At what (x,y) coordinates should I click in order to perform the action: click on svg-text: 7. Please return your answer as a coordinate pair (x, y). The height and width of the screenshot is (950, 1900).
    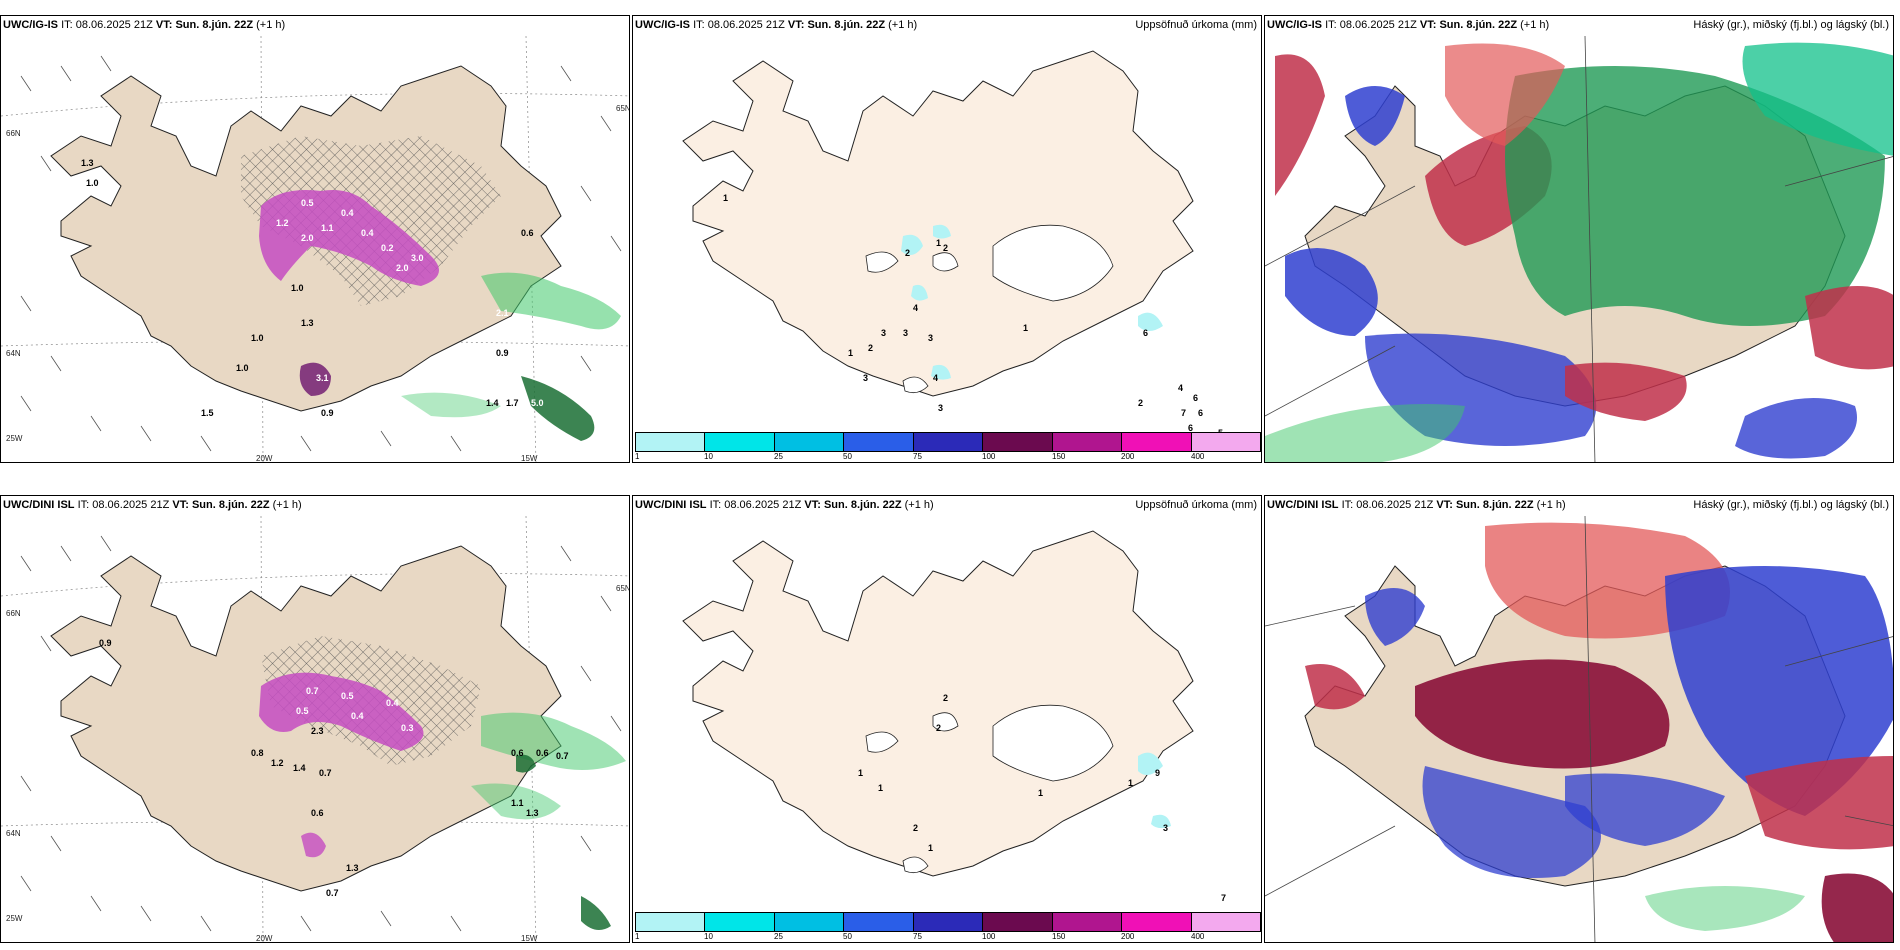
    Looking at the image, I should click on (1183, 413).